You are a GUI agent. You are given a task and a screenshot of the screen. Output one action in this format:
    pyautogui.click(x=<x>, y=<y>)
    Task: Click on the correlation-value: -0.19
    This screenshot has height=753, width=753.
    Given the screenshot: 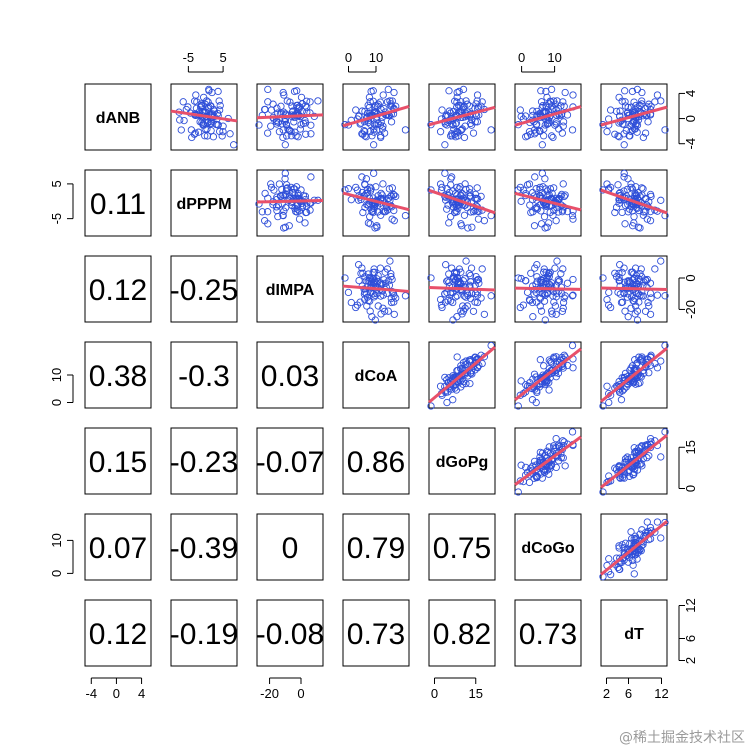 What is the action you would take?
    pyautogui.click(x=204, y=634)
    